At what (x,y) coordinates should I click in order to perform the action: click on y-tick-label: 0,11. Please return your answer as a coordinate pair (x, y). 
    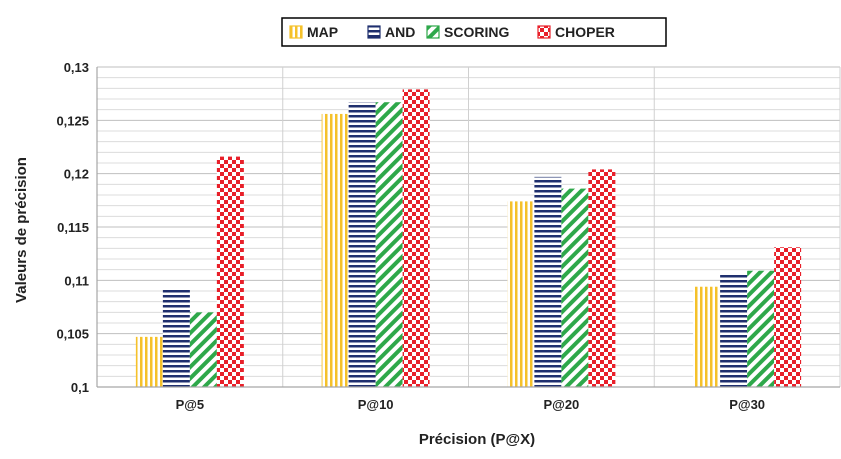
    Looking at the image, I should click on (76, 280).